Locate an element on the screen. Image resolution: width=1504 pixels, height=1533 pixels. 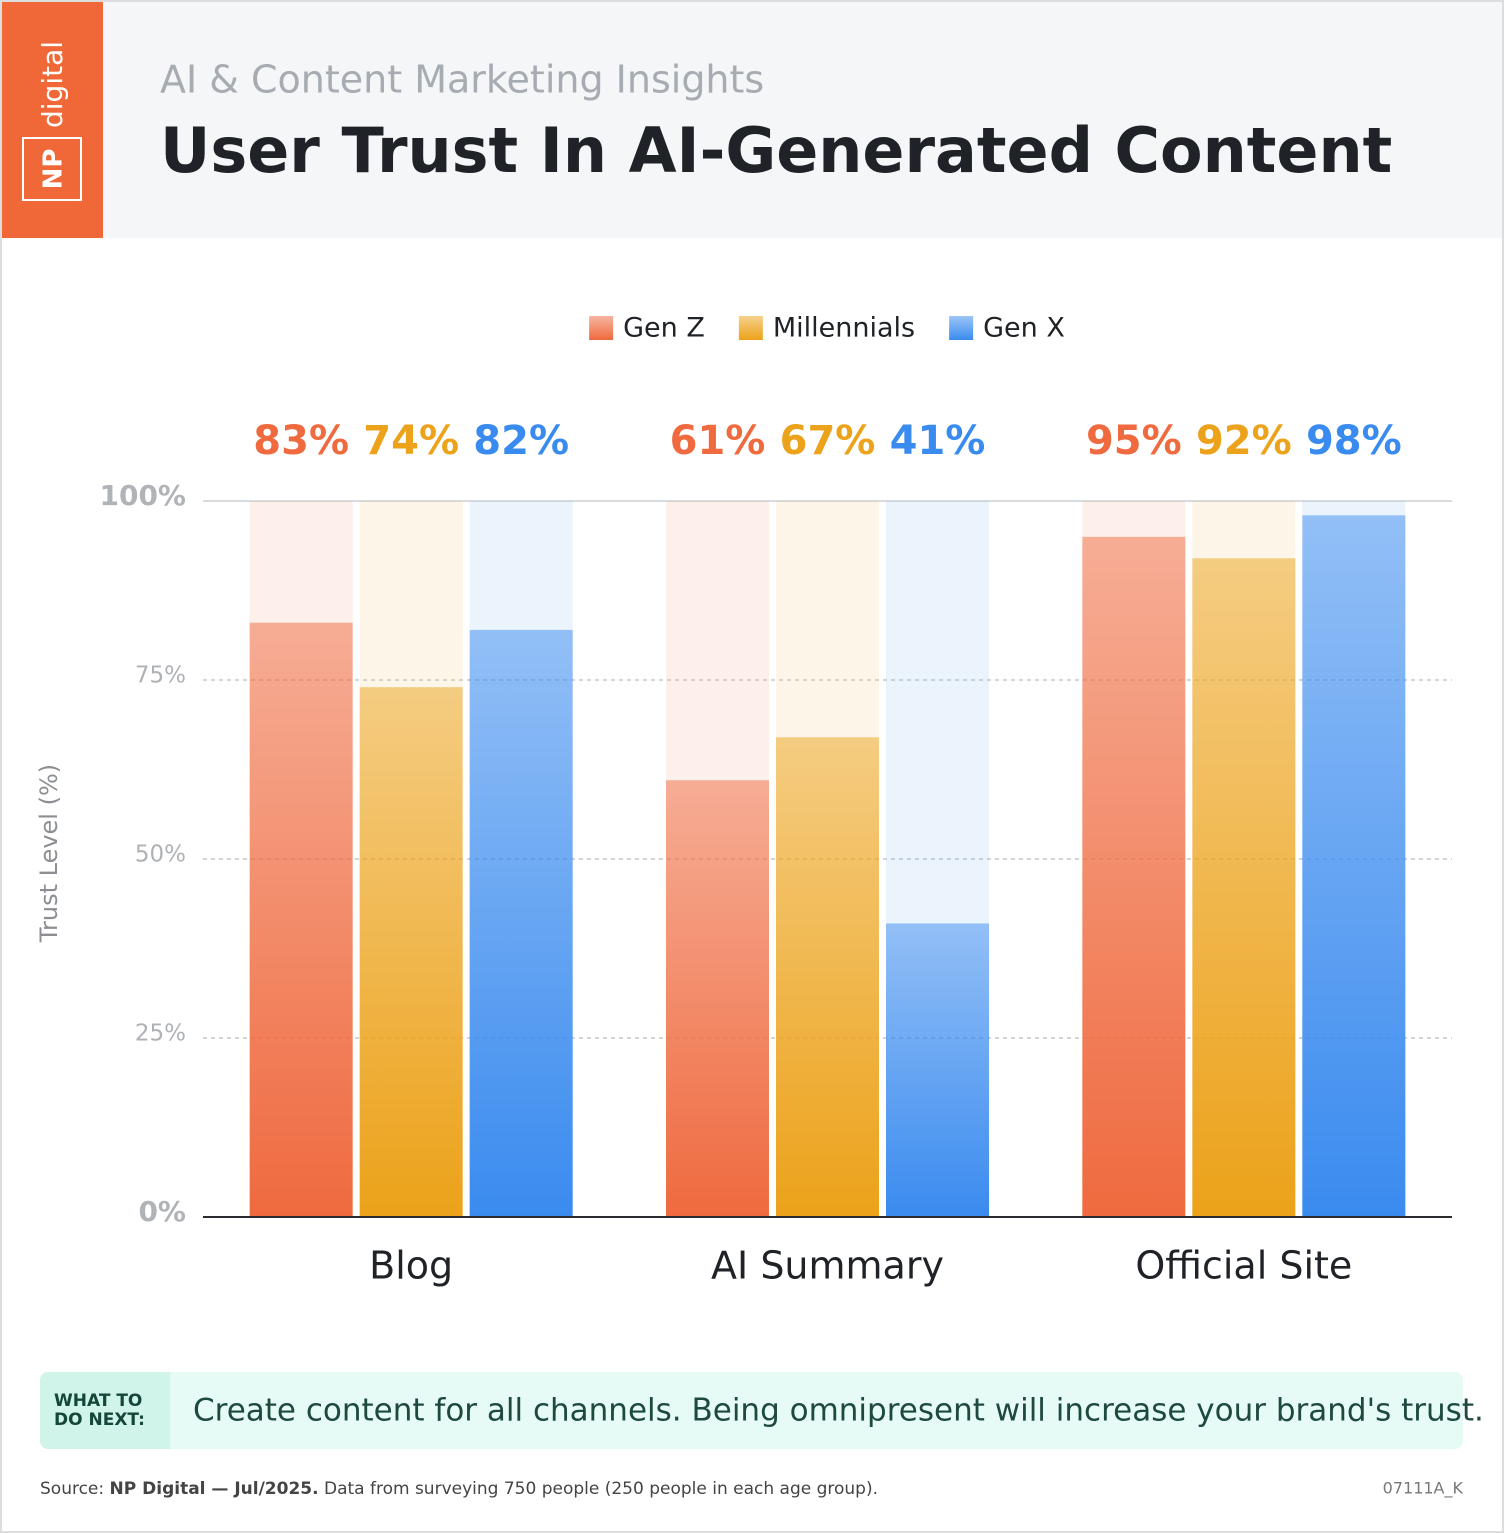
callout-label-box is located at coordinates (105, 1410).